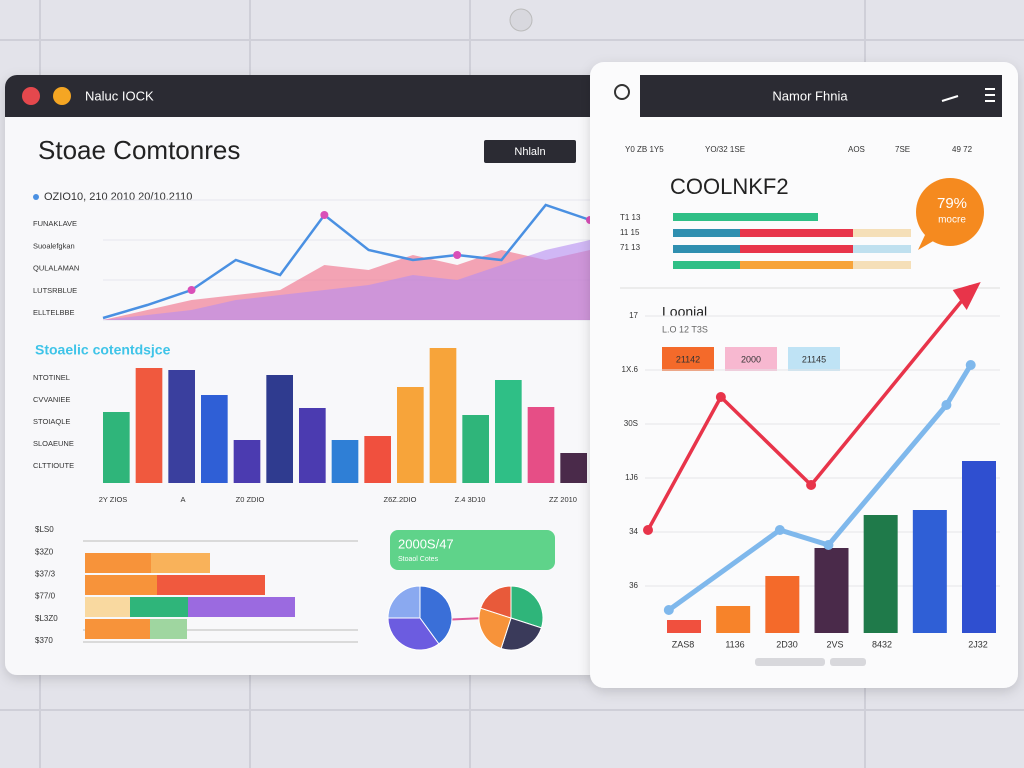 This screenshot has height=768, width=1024. What do you see at coordinates (55, 223) in the screenshot?
I see `row-label: FUNAKLAVE` at bounding box center [55, 223].